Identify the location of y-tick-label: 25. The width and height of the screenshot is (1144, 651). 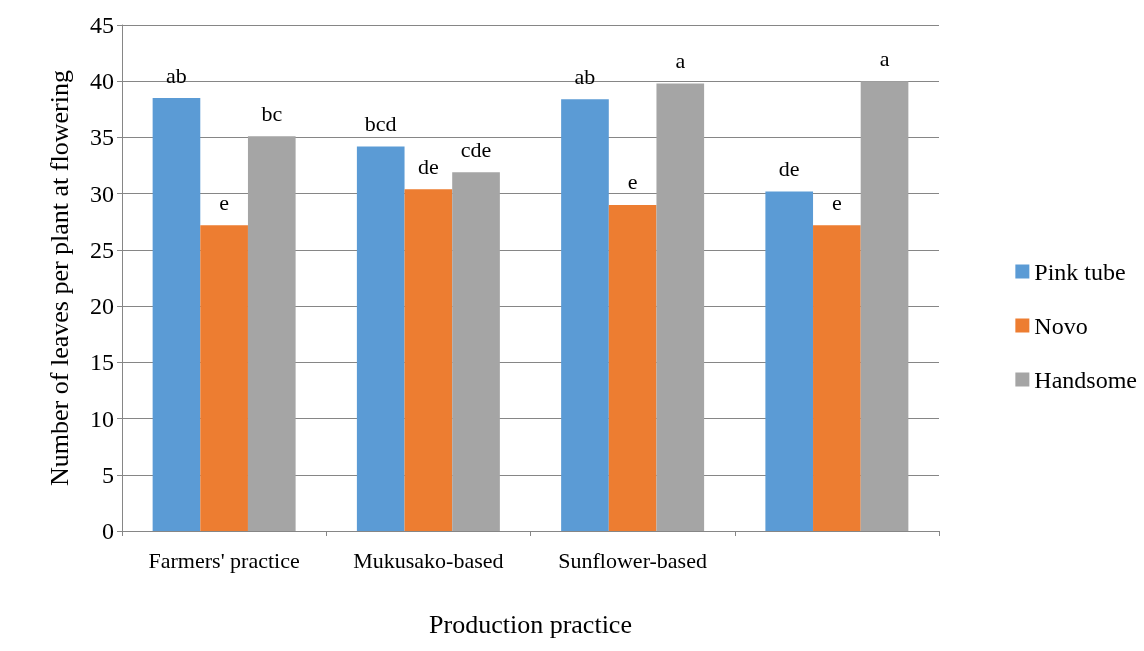
(102, 249).